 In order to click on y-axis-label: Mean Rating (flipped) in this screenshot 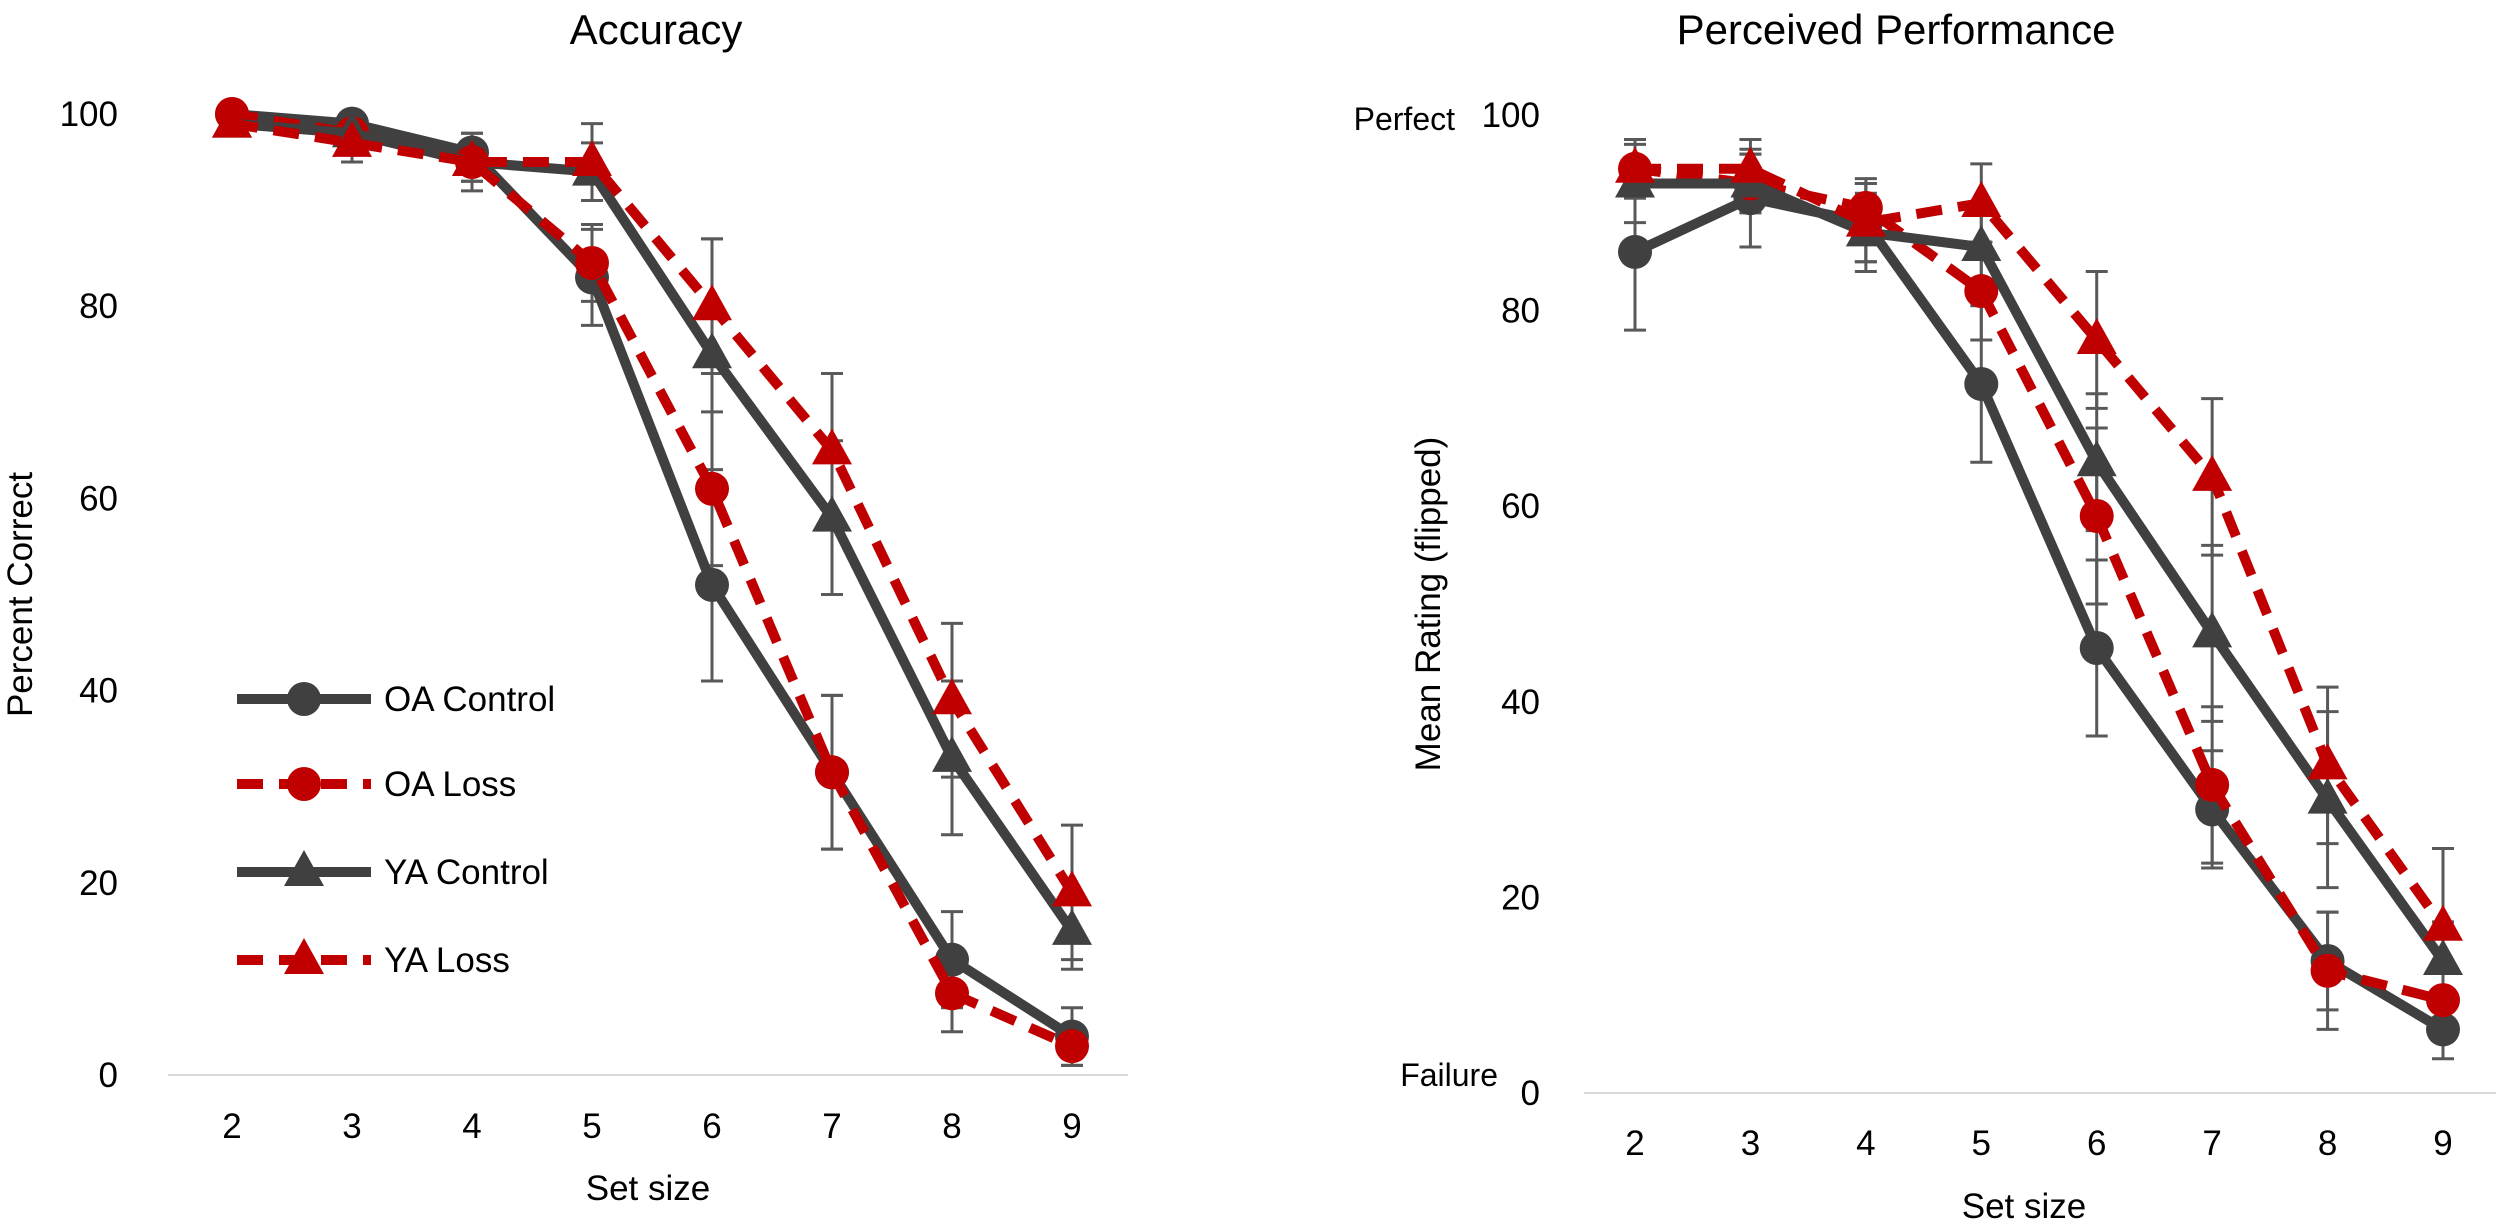, I will do `click(1428, 604)`.